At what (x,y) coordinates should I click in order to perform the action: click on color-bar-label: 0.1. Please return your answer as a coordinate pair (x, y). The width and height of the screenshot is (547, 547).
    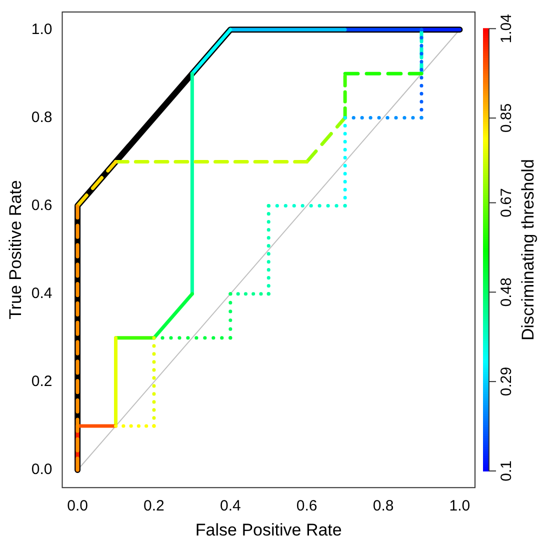
    Looking at the image, I should click on (507, 471).